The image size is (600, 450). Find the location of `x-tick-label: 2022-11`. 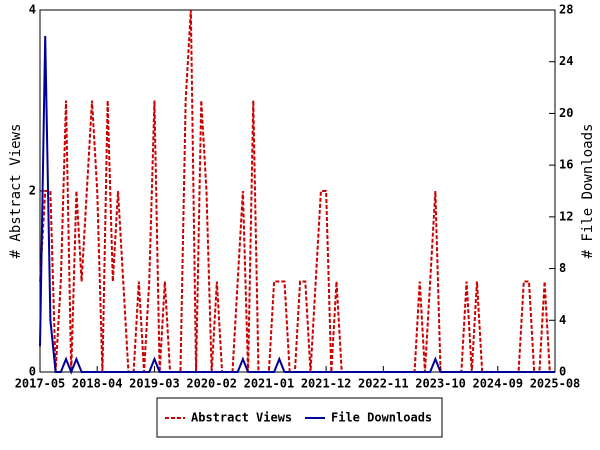

x-tick-label: 2022-11 is located at coordinates (383, 384).